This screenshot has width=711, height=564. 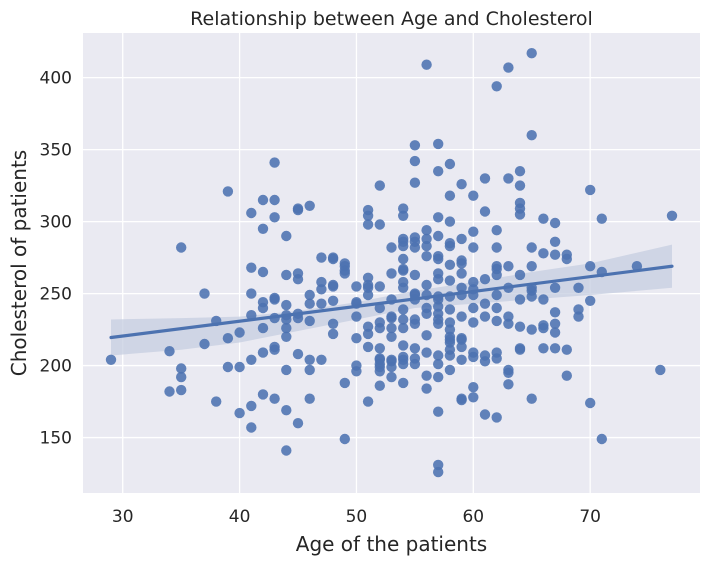 What do you see at coordinates (19, 263) in the screenshot?
I see `y-axis-label: Cholesterol of patients` at bounding box center [19, 263].